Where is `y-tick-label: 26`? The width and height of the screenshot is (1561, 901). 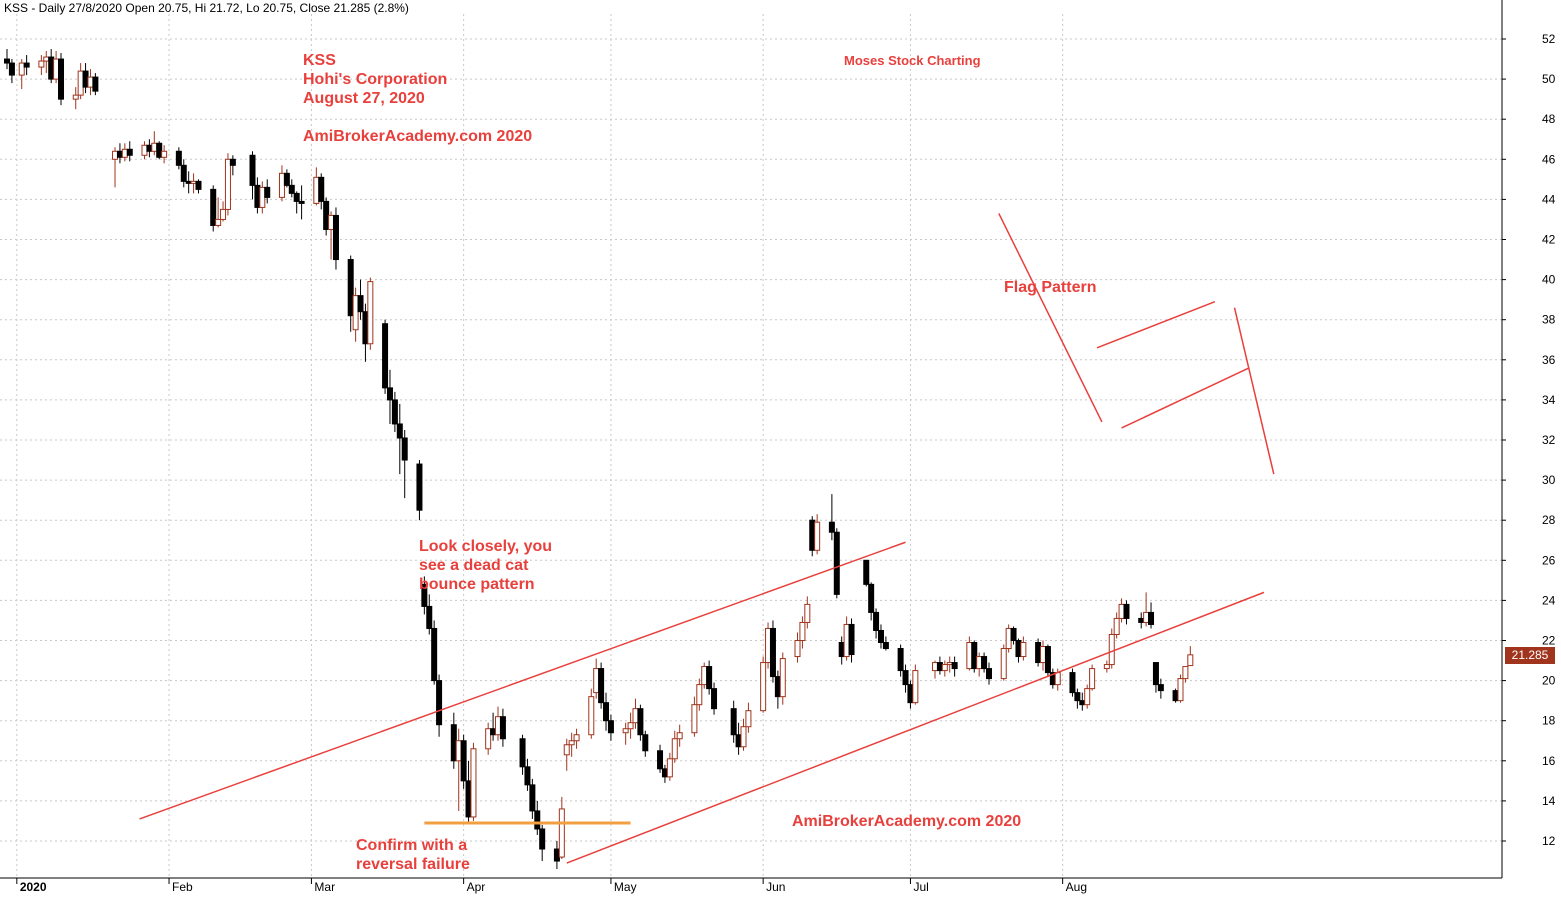
y-tick-label: 26 is located at coordinates (1549, 560).